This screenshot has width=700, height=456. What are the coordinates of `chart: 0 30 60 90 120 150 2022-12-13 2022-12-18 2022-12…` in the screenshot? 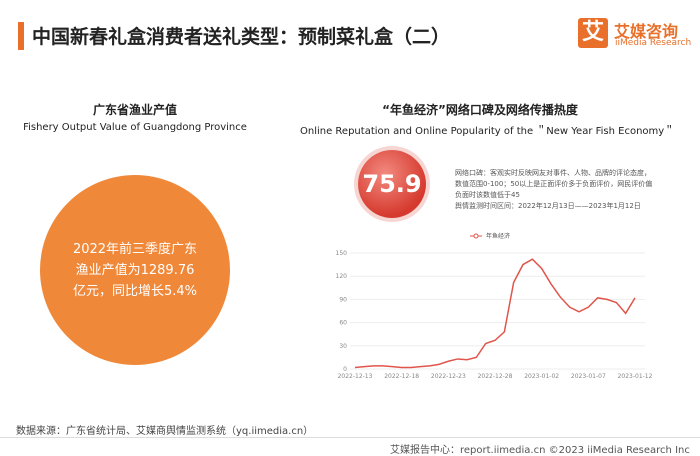 It's located at (494, 306).